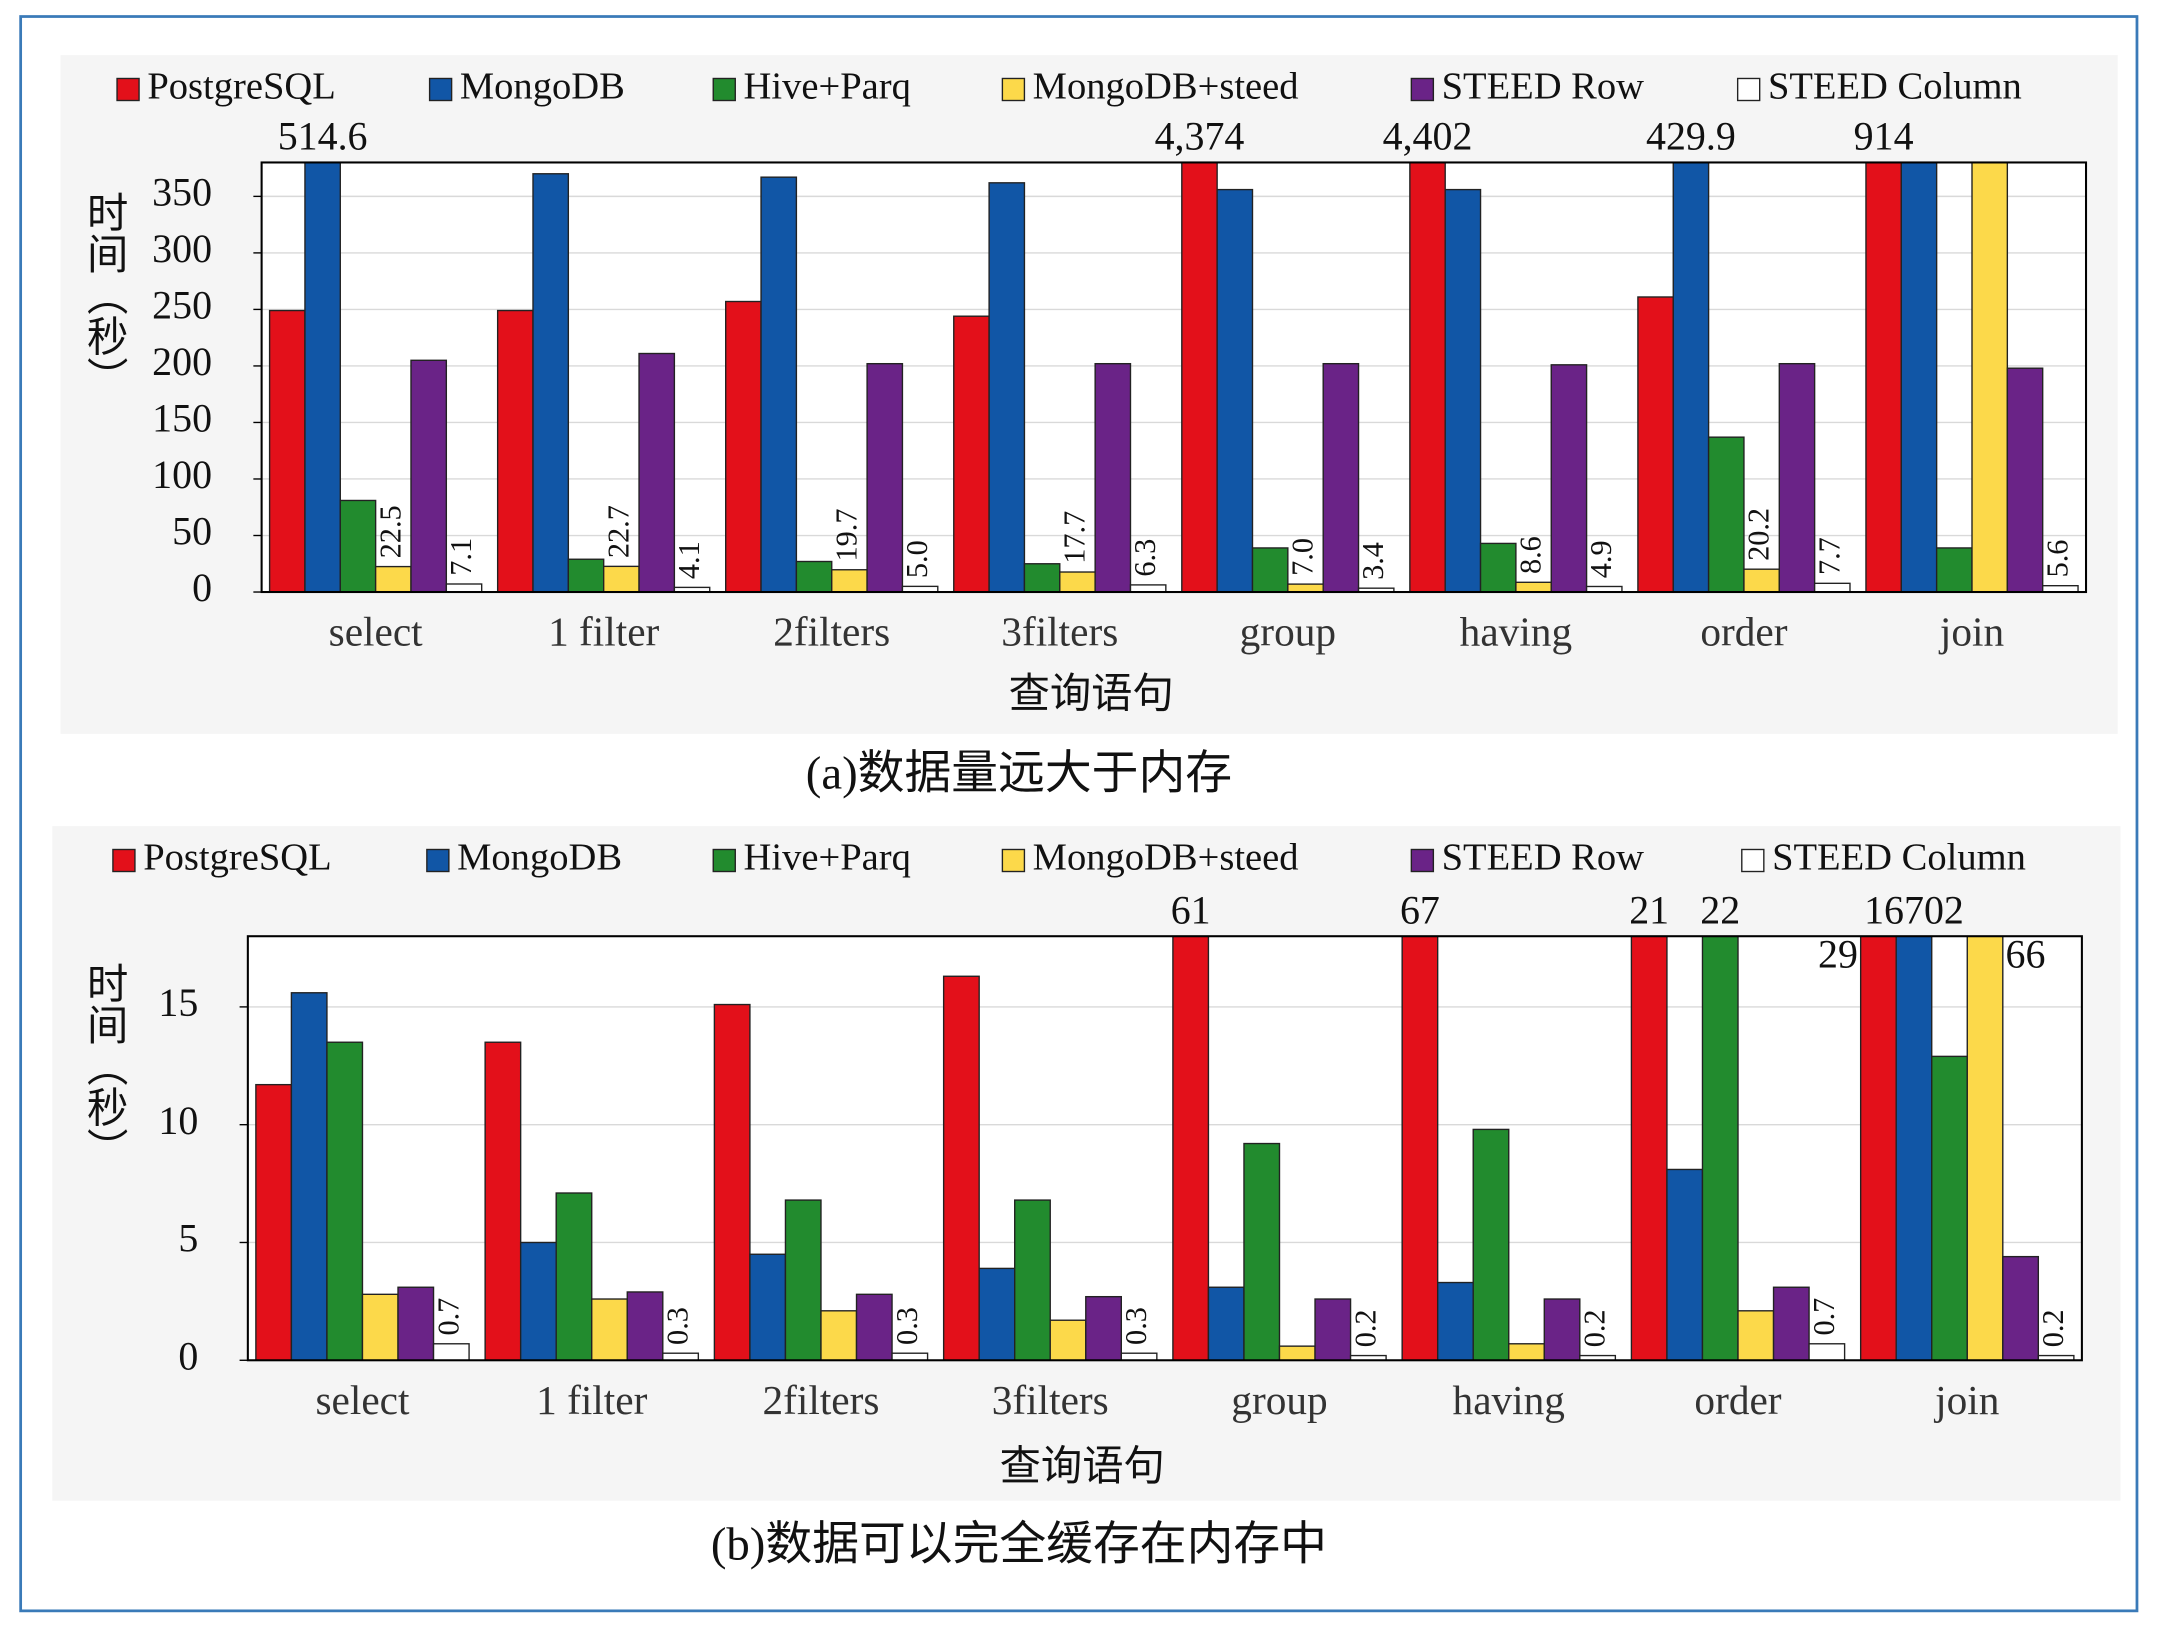 The image size is (2159, 1626). I want to click on y-tick-label: 100, so click(182, 474).